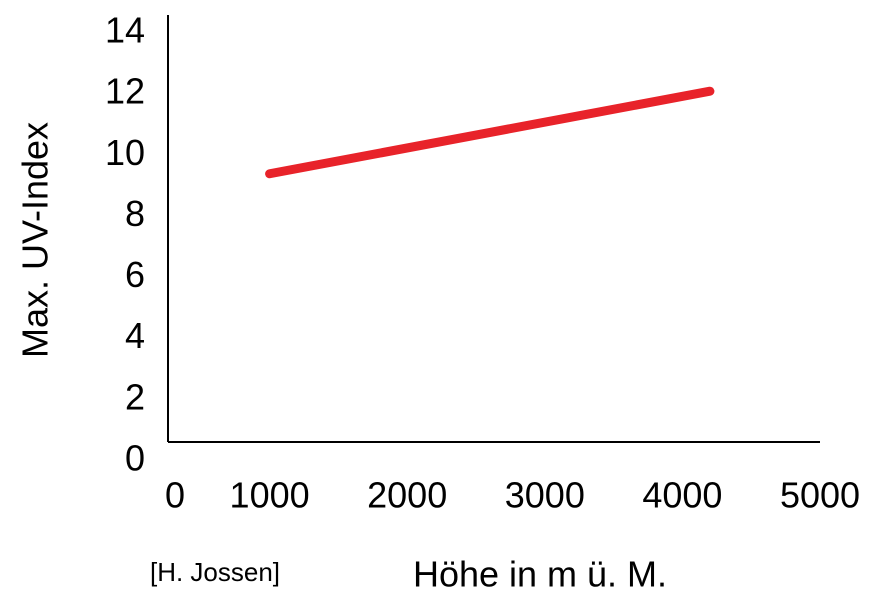  What do you see at coordinates (135, 396) in the screenshot?
I see `y-tick-label: 2` at bounding box center [135, 396].